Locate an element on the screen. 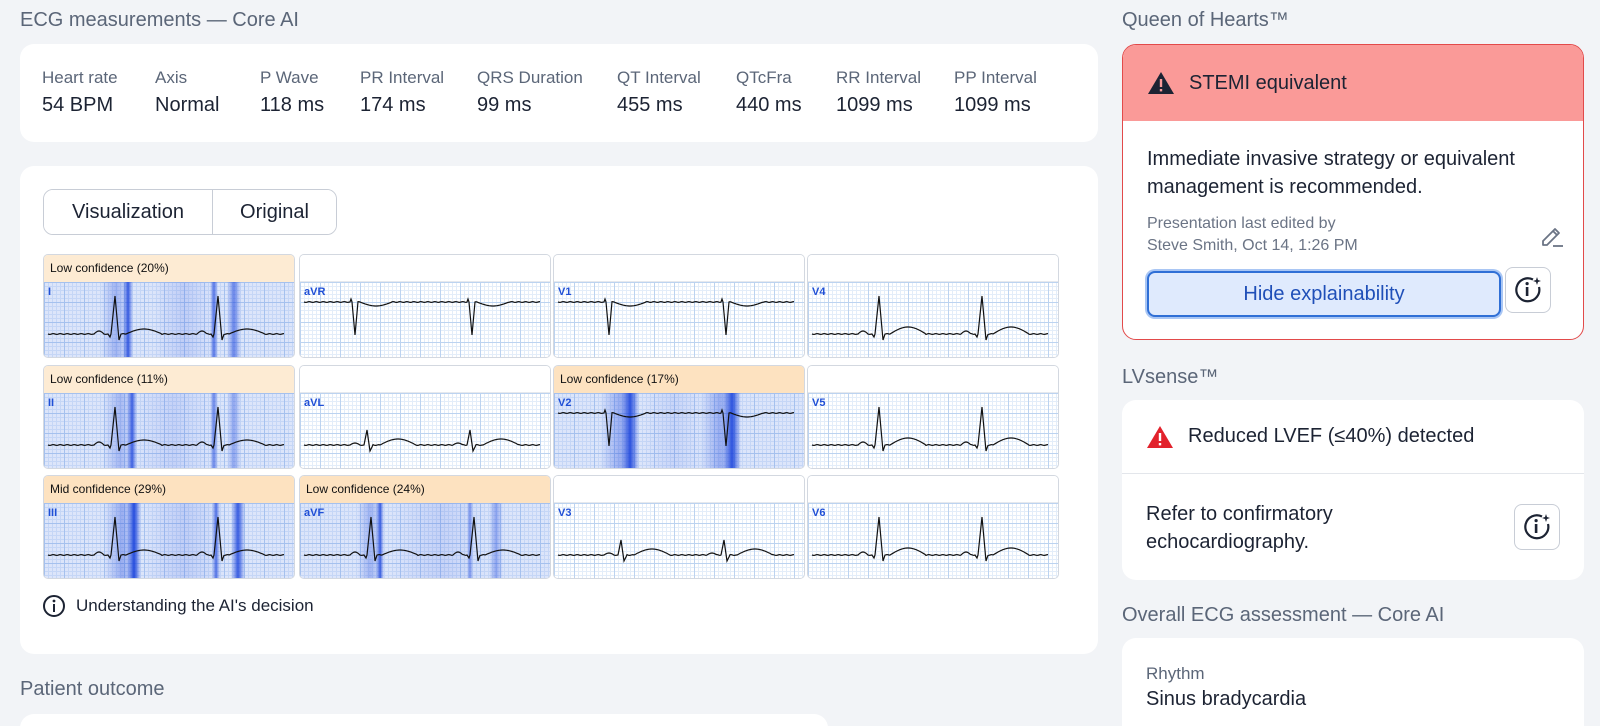 Image resolution: width=1600 pixels, height=726 pixels. measurement-label: QRS Duration is located at coordinates (530, 77).